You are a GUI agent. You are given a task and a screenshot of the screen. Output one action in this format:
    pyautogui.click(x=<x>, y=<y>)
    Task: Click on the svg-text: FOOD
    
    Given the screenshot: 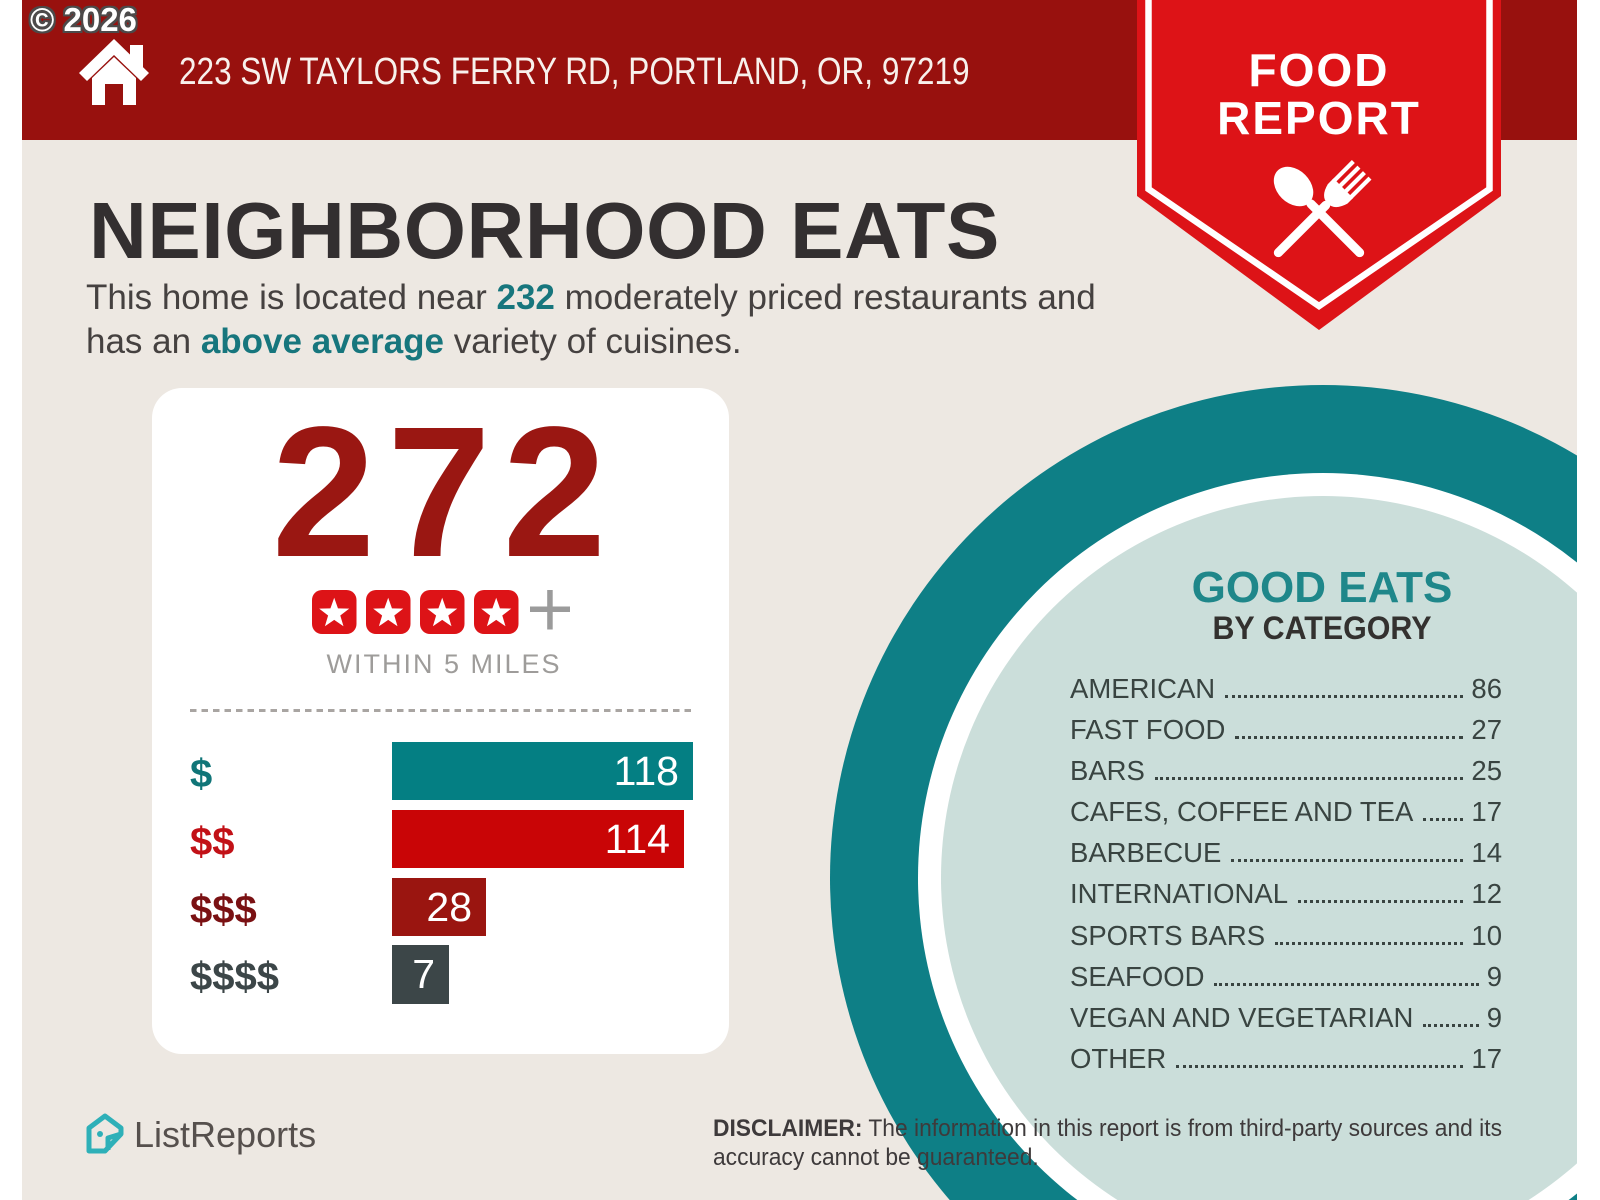 What is the action you would take?
    pyautogui.click(x=1319, y=70)
    